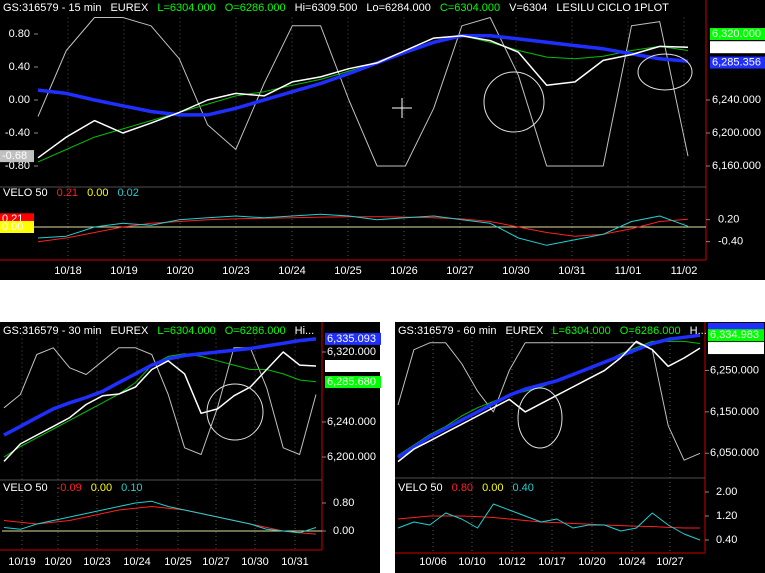 Image resolution: width=765 pixels, height=573 pixels. I want to click on tick-label: 6,150.000, so click(734, 412).